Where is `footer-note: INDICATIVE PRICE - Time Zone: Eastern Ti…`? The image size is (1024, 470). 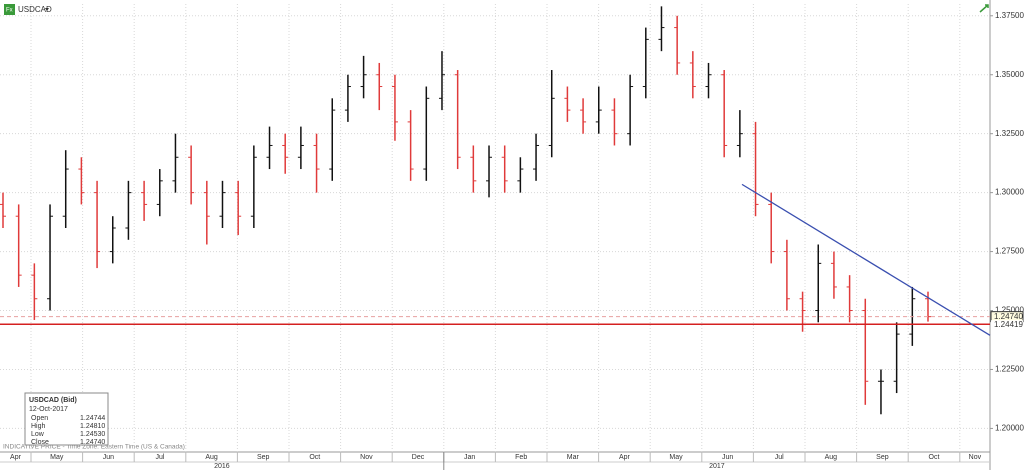 footer-note: INDICATIVE PRICE - Time Zone: Eastern Ti… is located at coordinates (94, 447).